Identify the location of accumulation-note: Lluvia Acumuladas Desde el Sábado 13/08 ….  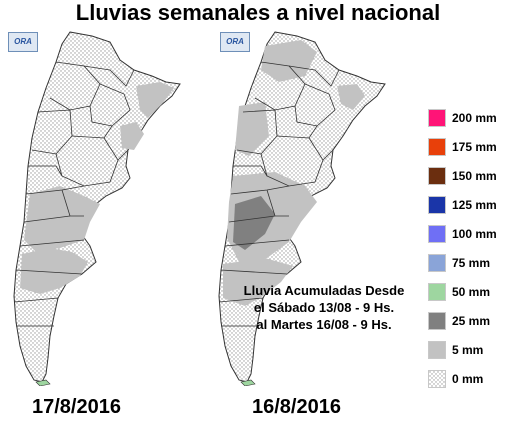
(324, 307).